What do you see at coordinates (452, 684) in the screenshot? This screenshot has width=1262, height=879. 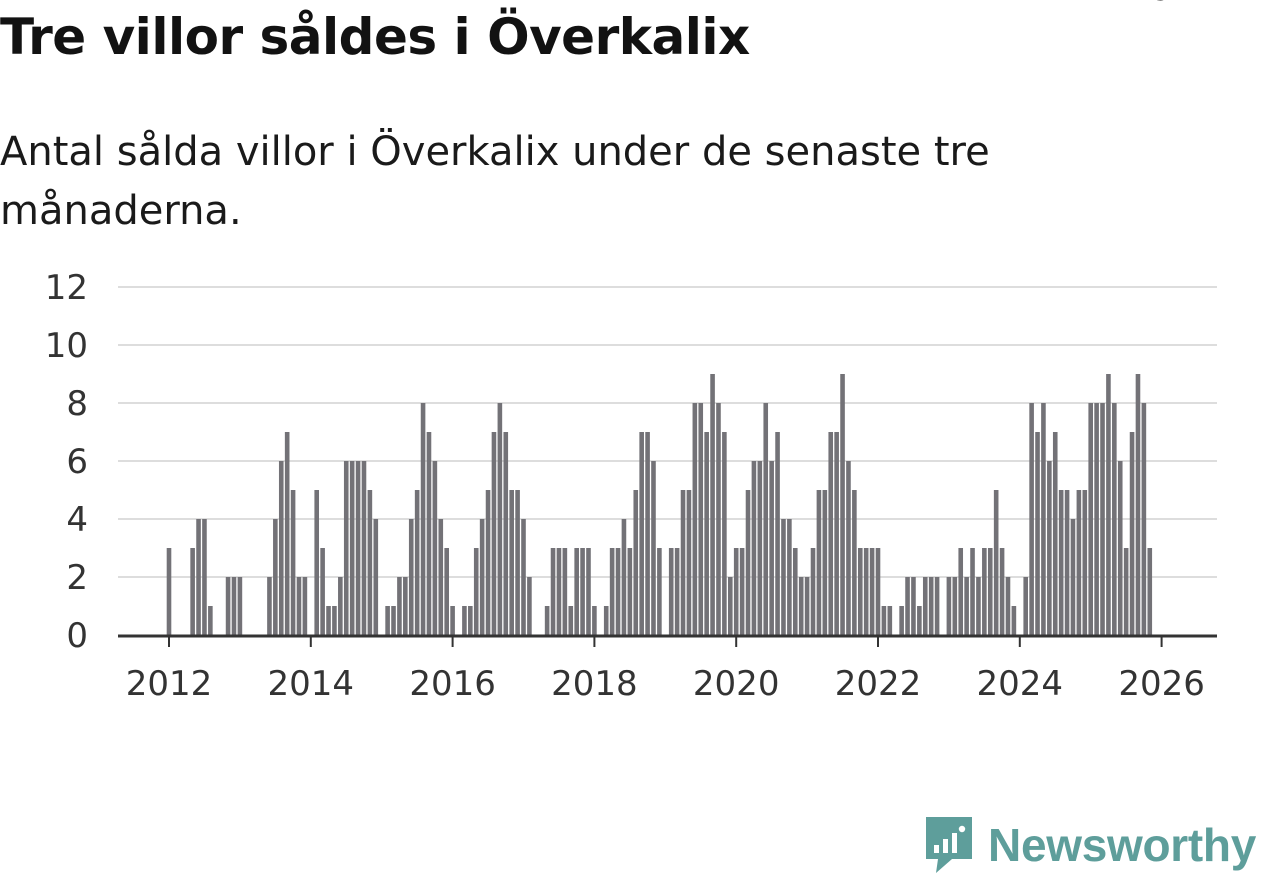 I see `x-tick-label-2016: 2016` at bounding box center [452, 684].